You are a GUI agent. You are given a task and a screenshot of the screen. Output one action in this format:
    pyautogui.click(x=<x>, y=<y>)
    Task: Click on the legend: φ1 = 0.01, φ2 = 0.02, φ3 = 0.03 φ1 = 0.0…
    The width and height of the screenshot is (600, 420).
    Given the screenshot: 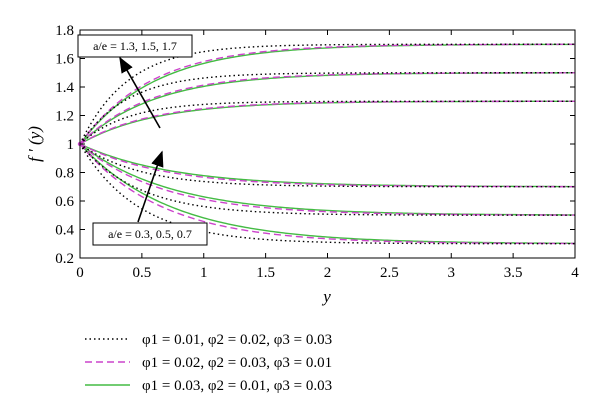 What is the action you would take?
    pyautogui.click(x=208, y=363)
    